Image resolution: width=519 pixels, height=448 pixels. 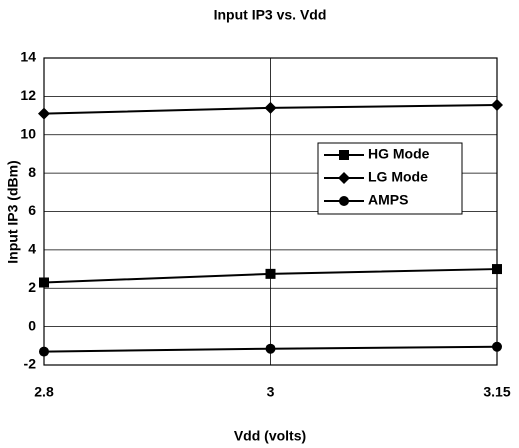 What do you see at coordinates (399, 154) in the screenshot?
I see `legend-label: HG Mode` at bounding box center [399, 154].